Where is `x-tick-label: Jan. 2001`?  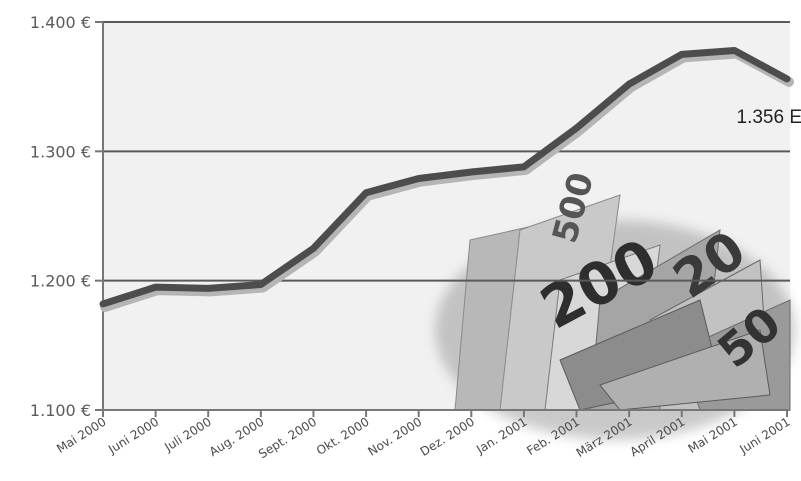
x-tick-label: Jan. 2001 is located at coordinates (501, 436).